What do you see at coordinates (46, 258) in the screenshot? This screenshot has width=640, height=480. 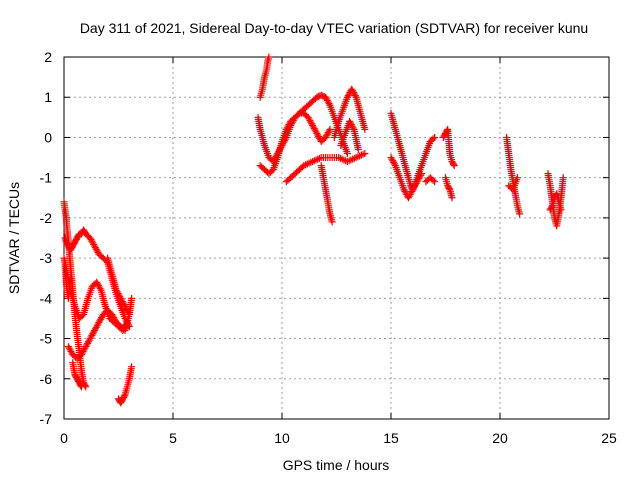 I see `y-tick-label: -3` at bounding box center [46, 258].